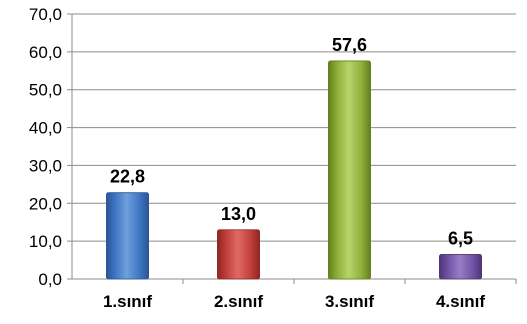 This screenshot has height=324, width=527. I want to click on data-label-1: 22,8, so click(127, 177).